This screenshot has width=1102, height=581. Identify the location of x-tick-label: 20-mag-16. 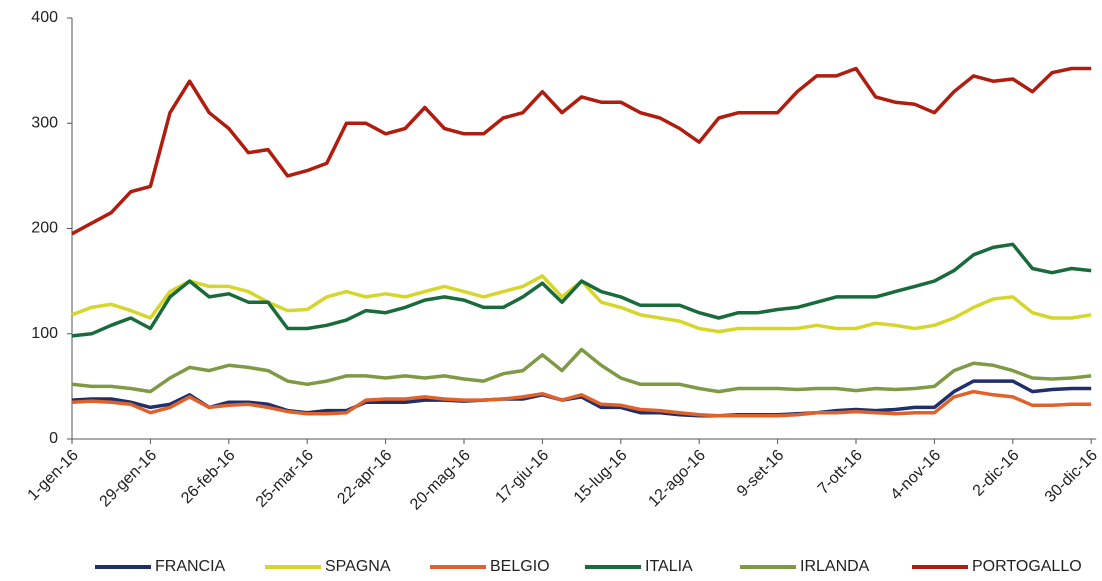
(440, 480).